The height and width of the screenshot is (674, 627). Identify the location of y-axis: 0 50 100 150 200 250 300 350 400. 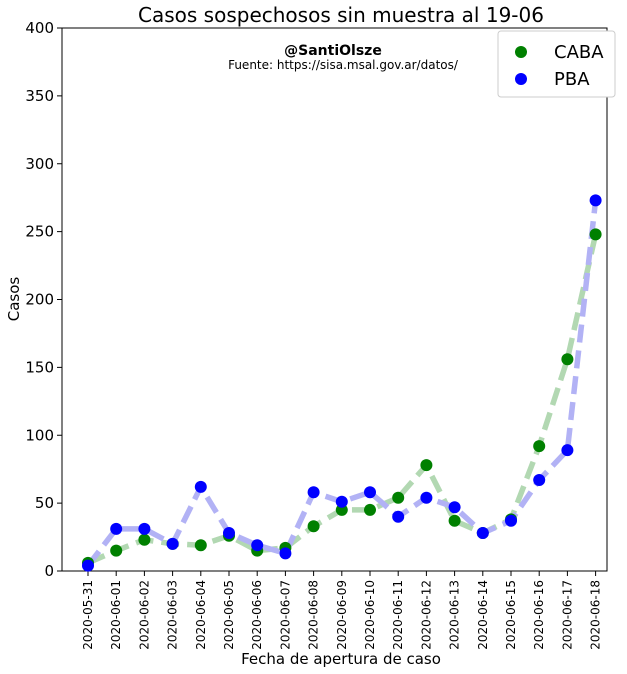
(43, 299).